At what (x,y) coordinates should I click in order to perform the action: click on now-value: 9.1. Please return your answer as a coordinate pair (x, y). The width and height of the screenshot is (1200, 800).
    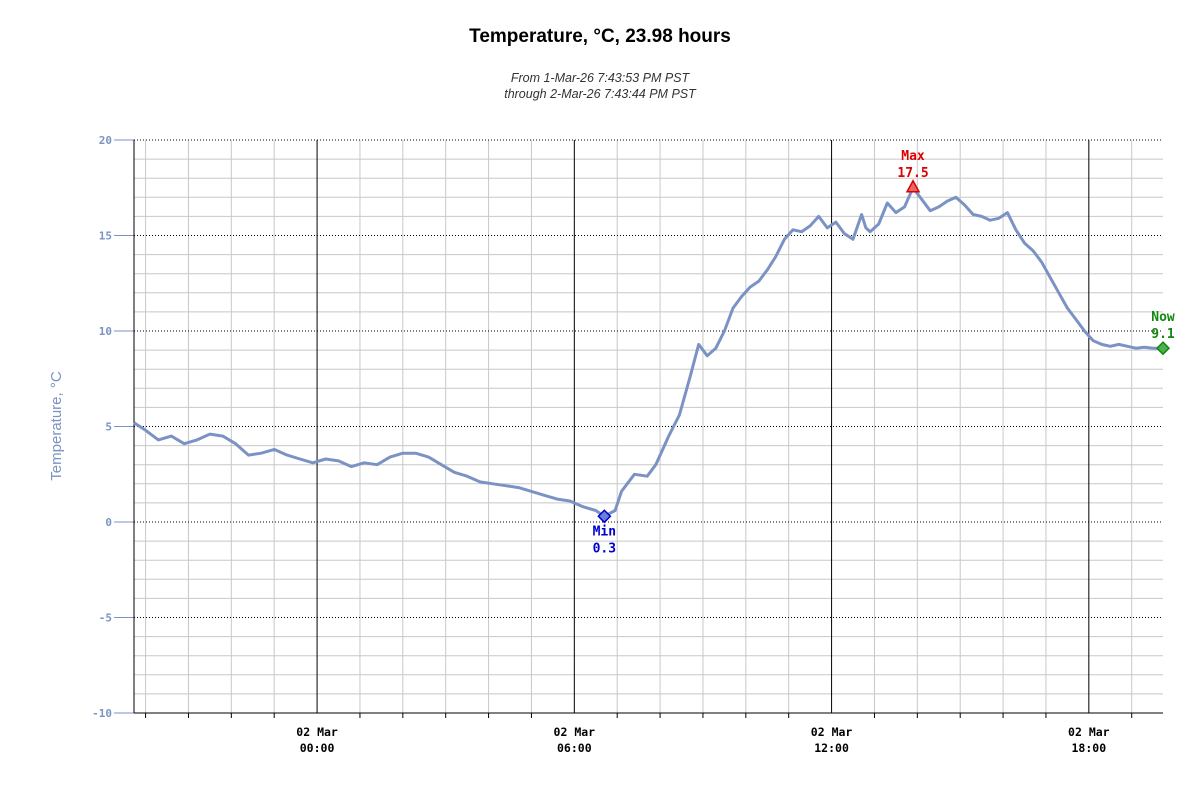
    Looking at the image, I should click on (1163, 334).